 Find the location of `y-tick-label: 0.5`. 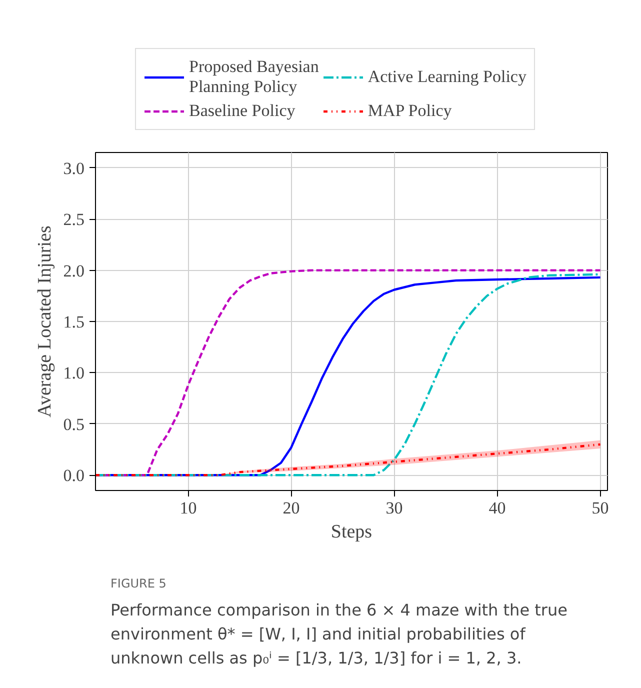

y-tick-label: 0.5 is located at coordinates (73, 424).